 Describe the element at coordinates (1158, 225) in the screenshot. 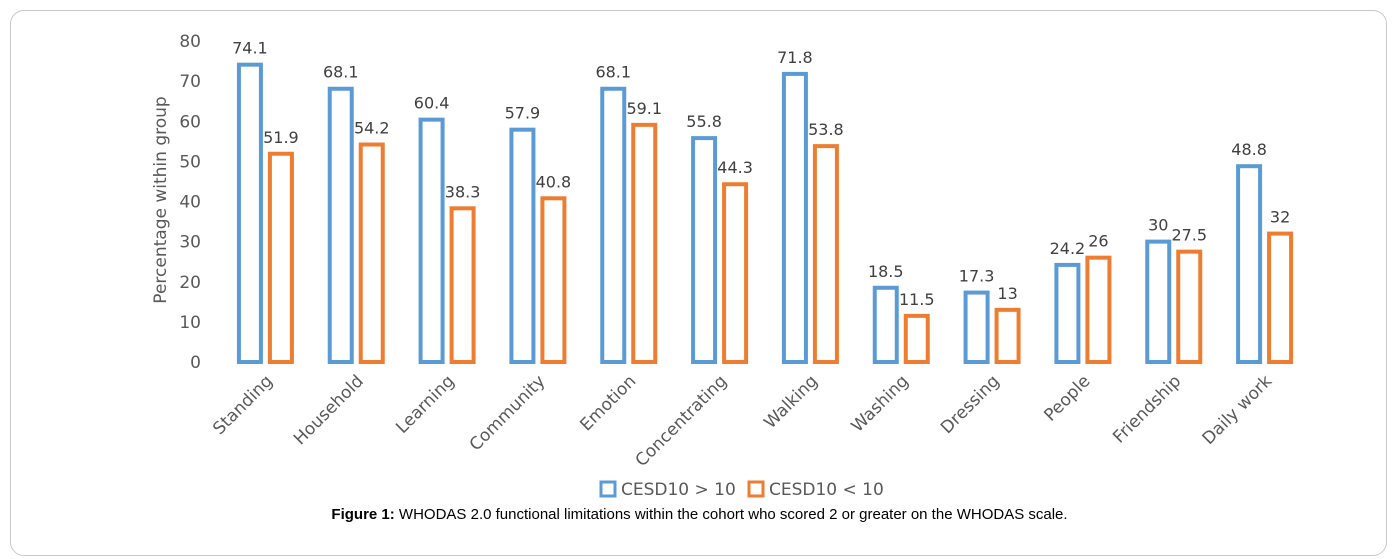

I see `data-label: 30` at that location.